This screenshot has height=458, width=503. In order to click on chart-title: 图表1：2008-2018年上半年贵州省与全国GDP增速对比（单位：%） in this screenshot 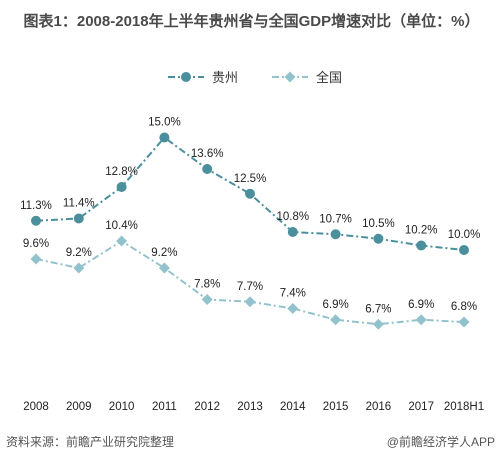, I will do `click(251, 21)`.